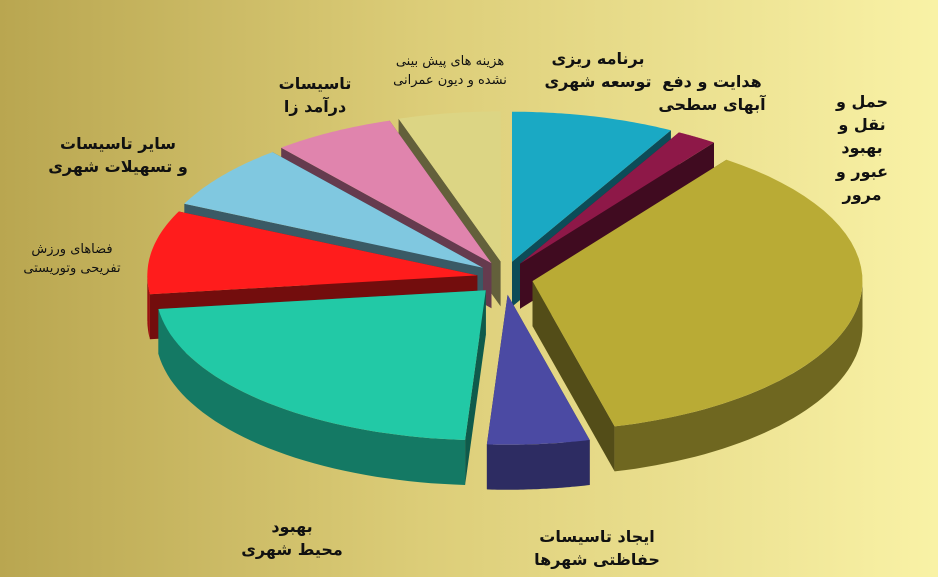 Image resolution: width=938 pixels, height=577 pixels. I want to click on slice-label: تاسیسات درآمد زا, so click(315, 94).